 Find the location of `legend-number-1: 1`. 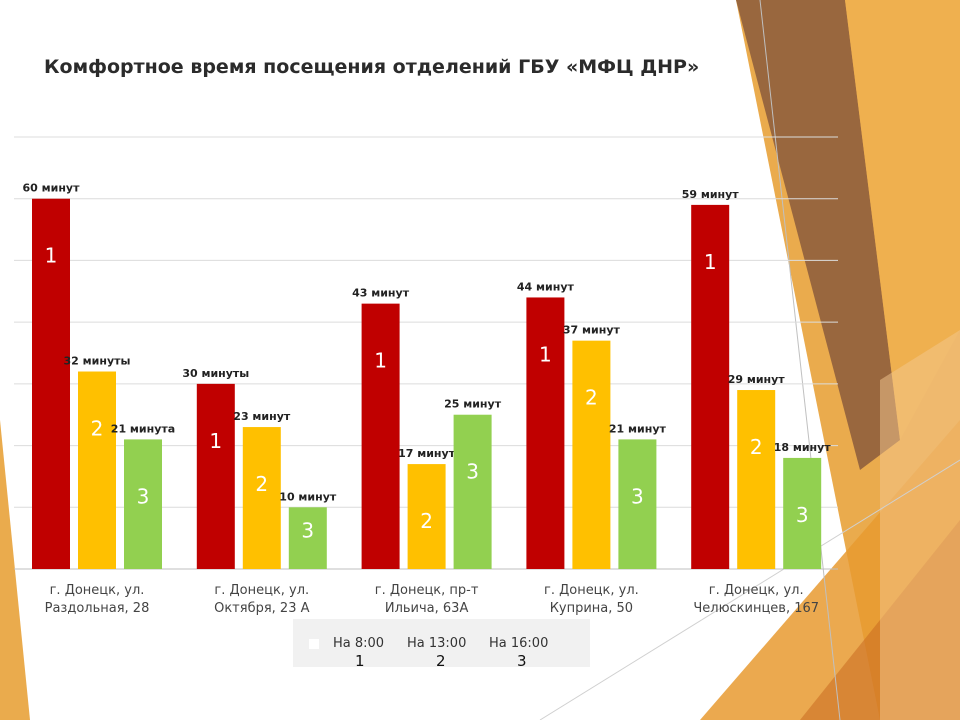

legend-number-1: 1 is located at coordinates (360, 661).